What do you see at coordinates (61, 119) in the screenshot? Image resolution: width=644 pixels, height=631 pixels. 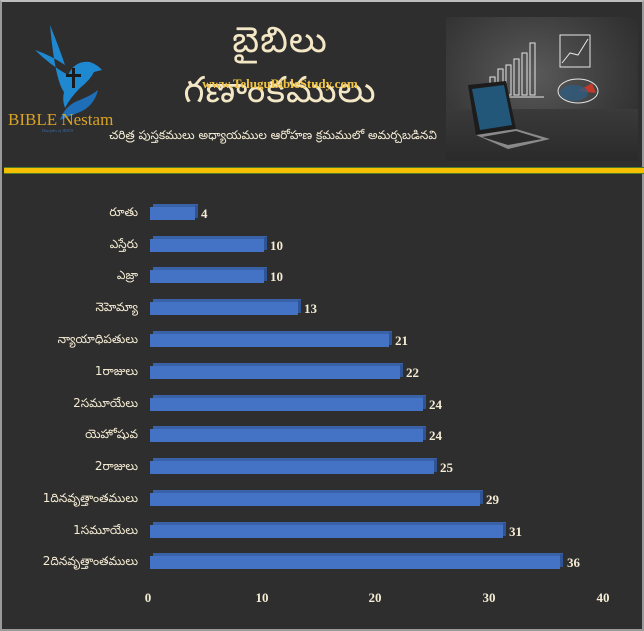 I see `logo-name: BIBLE Nestam` at bounding box center [61, 119].